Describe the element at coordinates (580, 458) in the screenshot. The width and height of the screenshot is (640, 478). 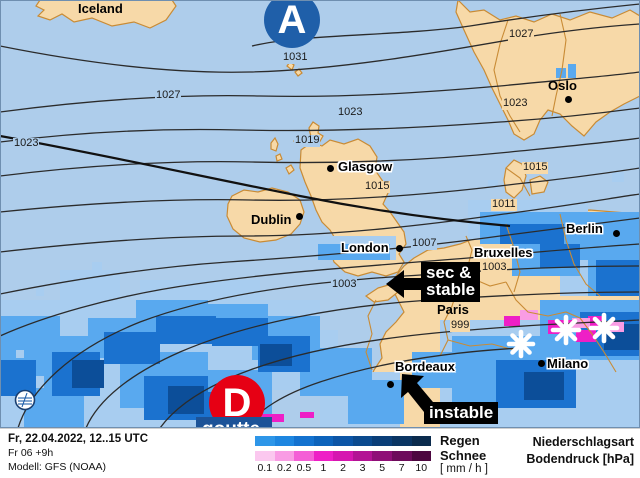
I see `legend-caption-line2: Bodendruck [hPa]` at that location.